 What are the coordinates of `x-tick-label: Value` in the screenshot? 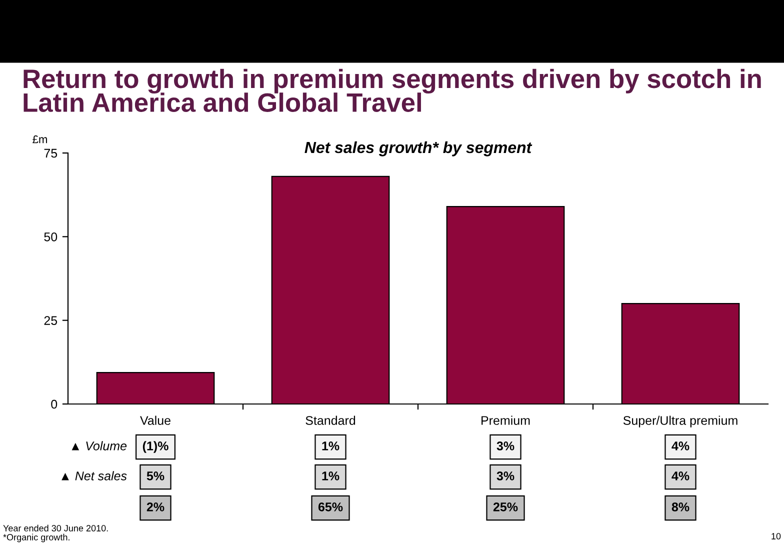 It's located at (155, 420).